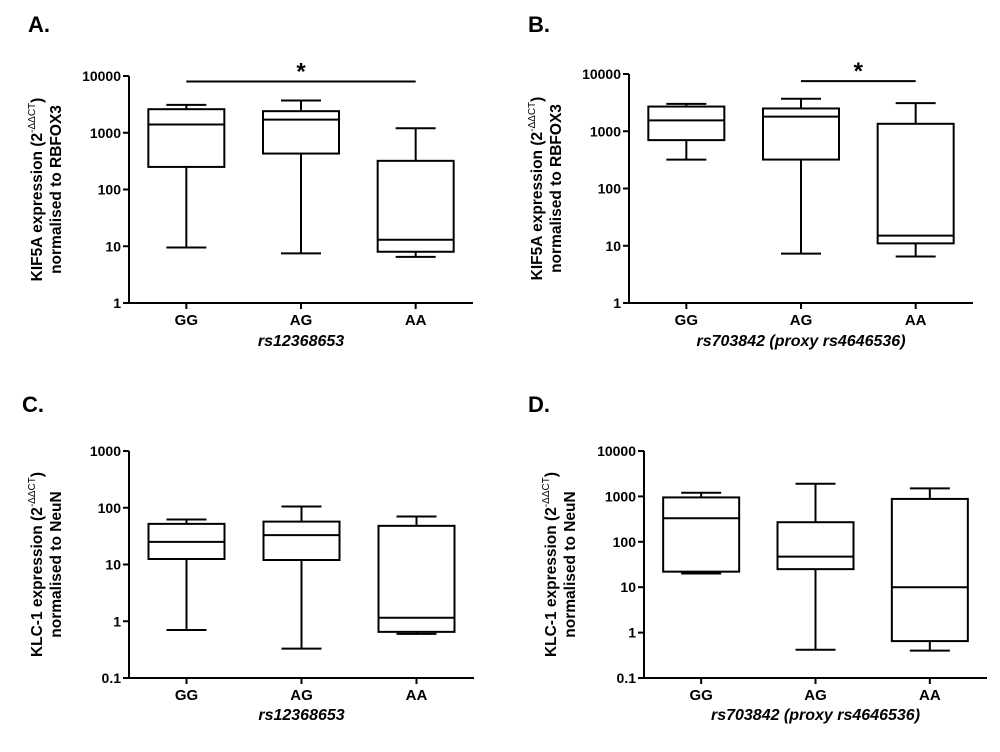  Describe the element at coordinates (39, 24) in the screenshot. I see `panel-label: A.` at that location.